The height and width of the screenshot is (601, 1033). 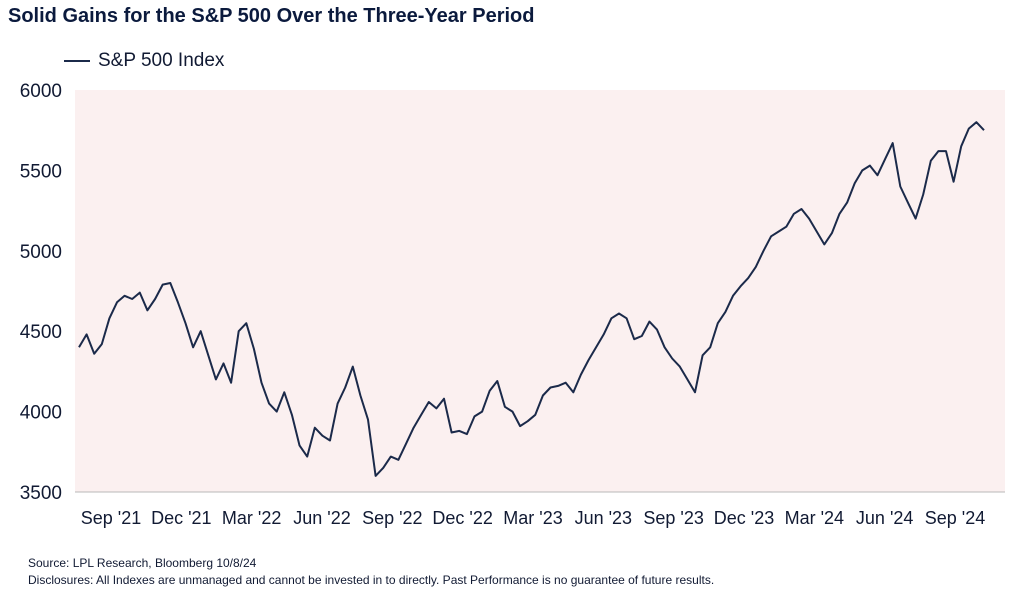 What do you see at coordinates (41, 332) in the screenshot?
I see `y-tick-label: 4500` at bounding box center [41, 332].